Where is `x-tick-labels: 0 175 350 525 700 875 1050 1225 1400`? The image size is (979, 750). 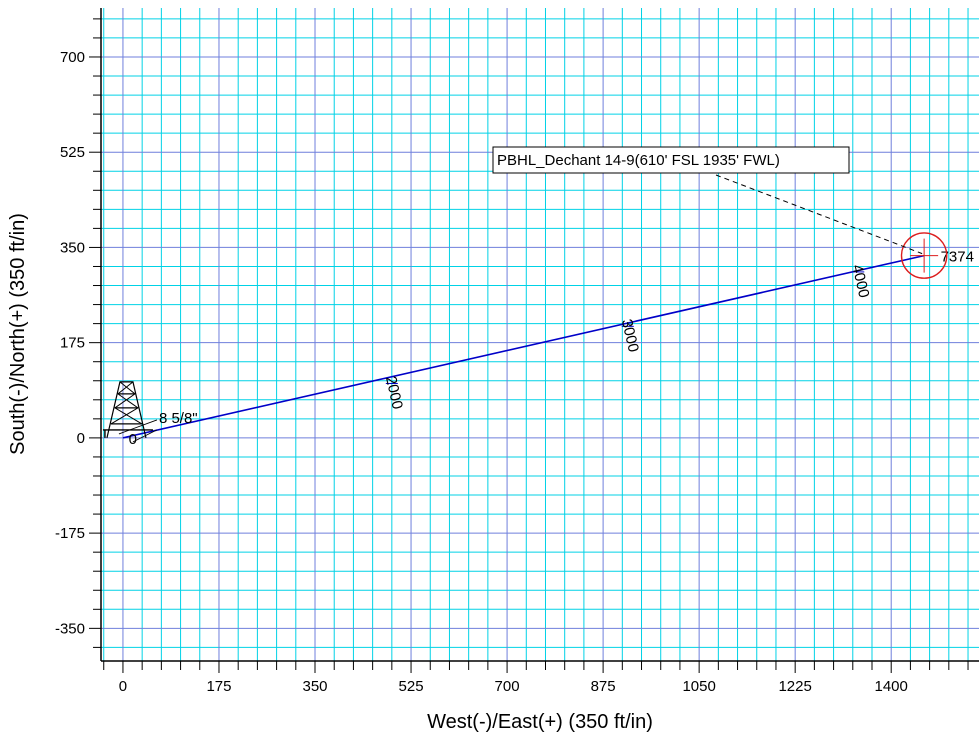
x-tick-labels: 0 175 350 525 700 875 1050 1225 1400 is located at coordinates (513, 686).